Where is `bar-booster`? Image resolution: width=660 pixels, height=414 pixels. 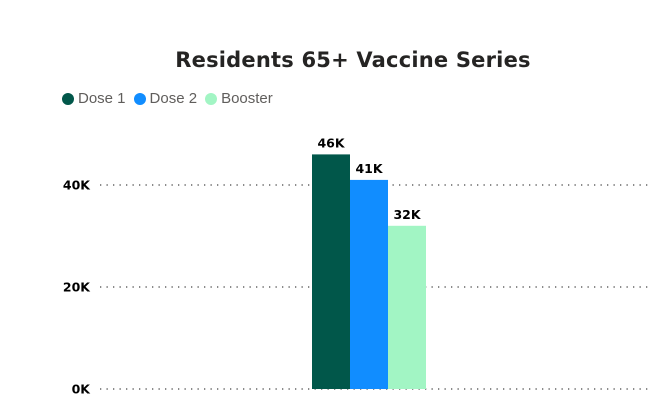 bar-booster is located at coordinates (407, 307).